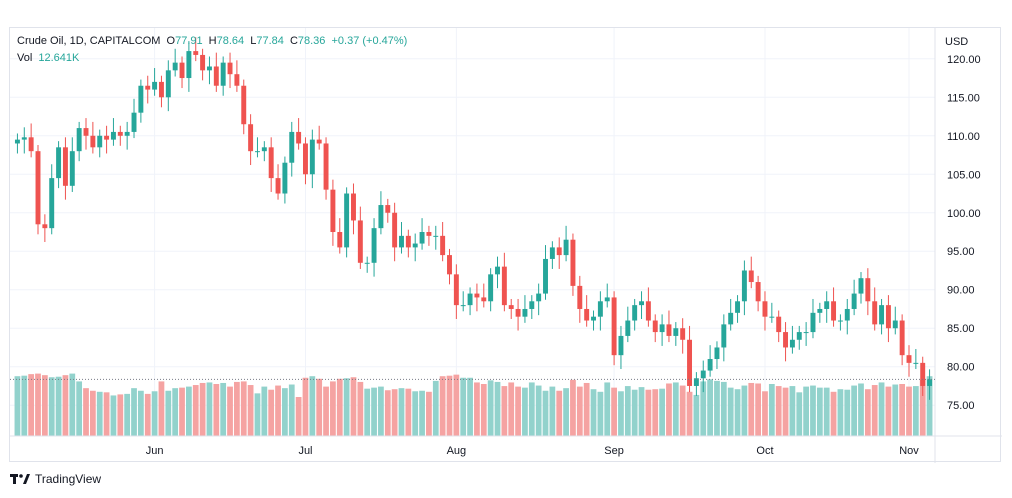 Image resolution: width=1012 pixels, height=498 pixels. Describe the element at coordinates (267, 41) in the screenshot. I see `low-label: L77.84` at that location.